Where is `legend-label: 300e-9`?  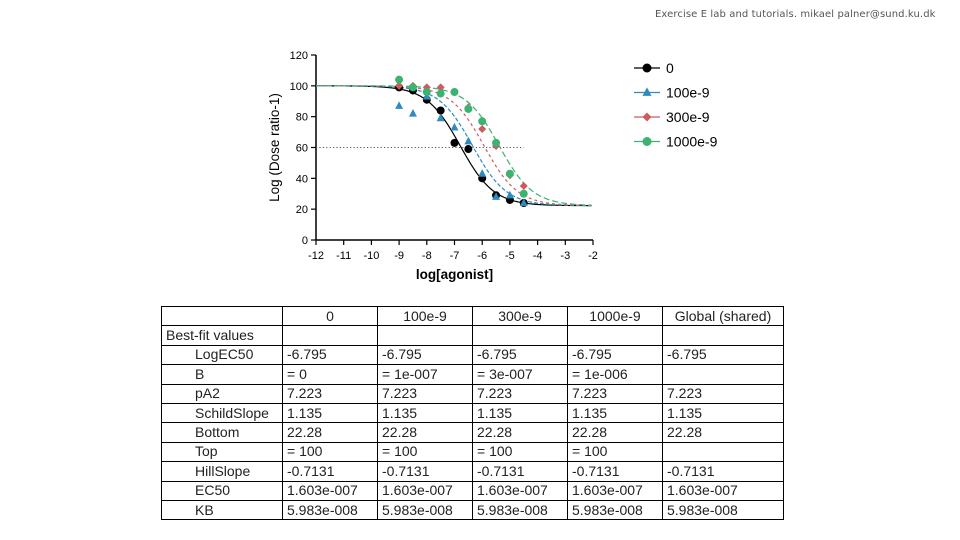 legend-label: 300e-9 is located at coordinates (688, 117).